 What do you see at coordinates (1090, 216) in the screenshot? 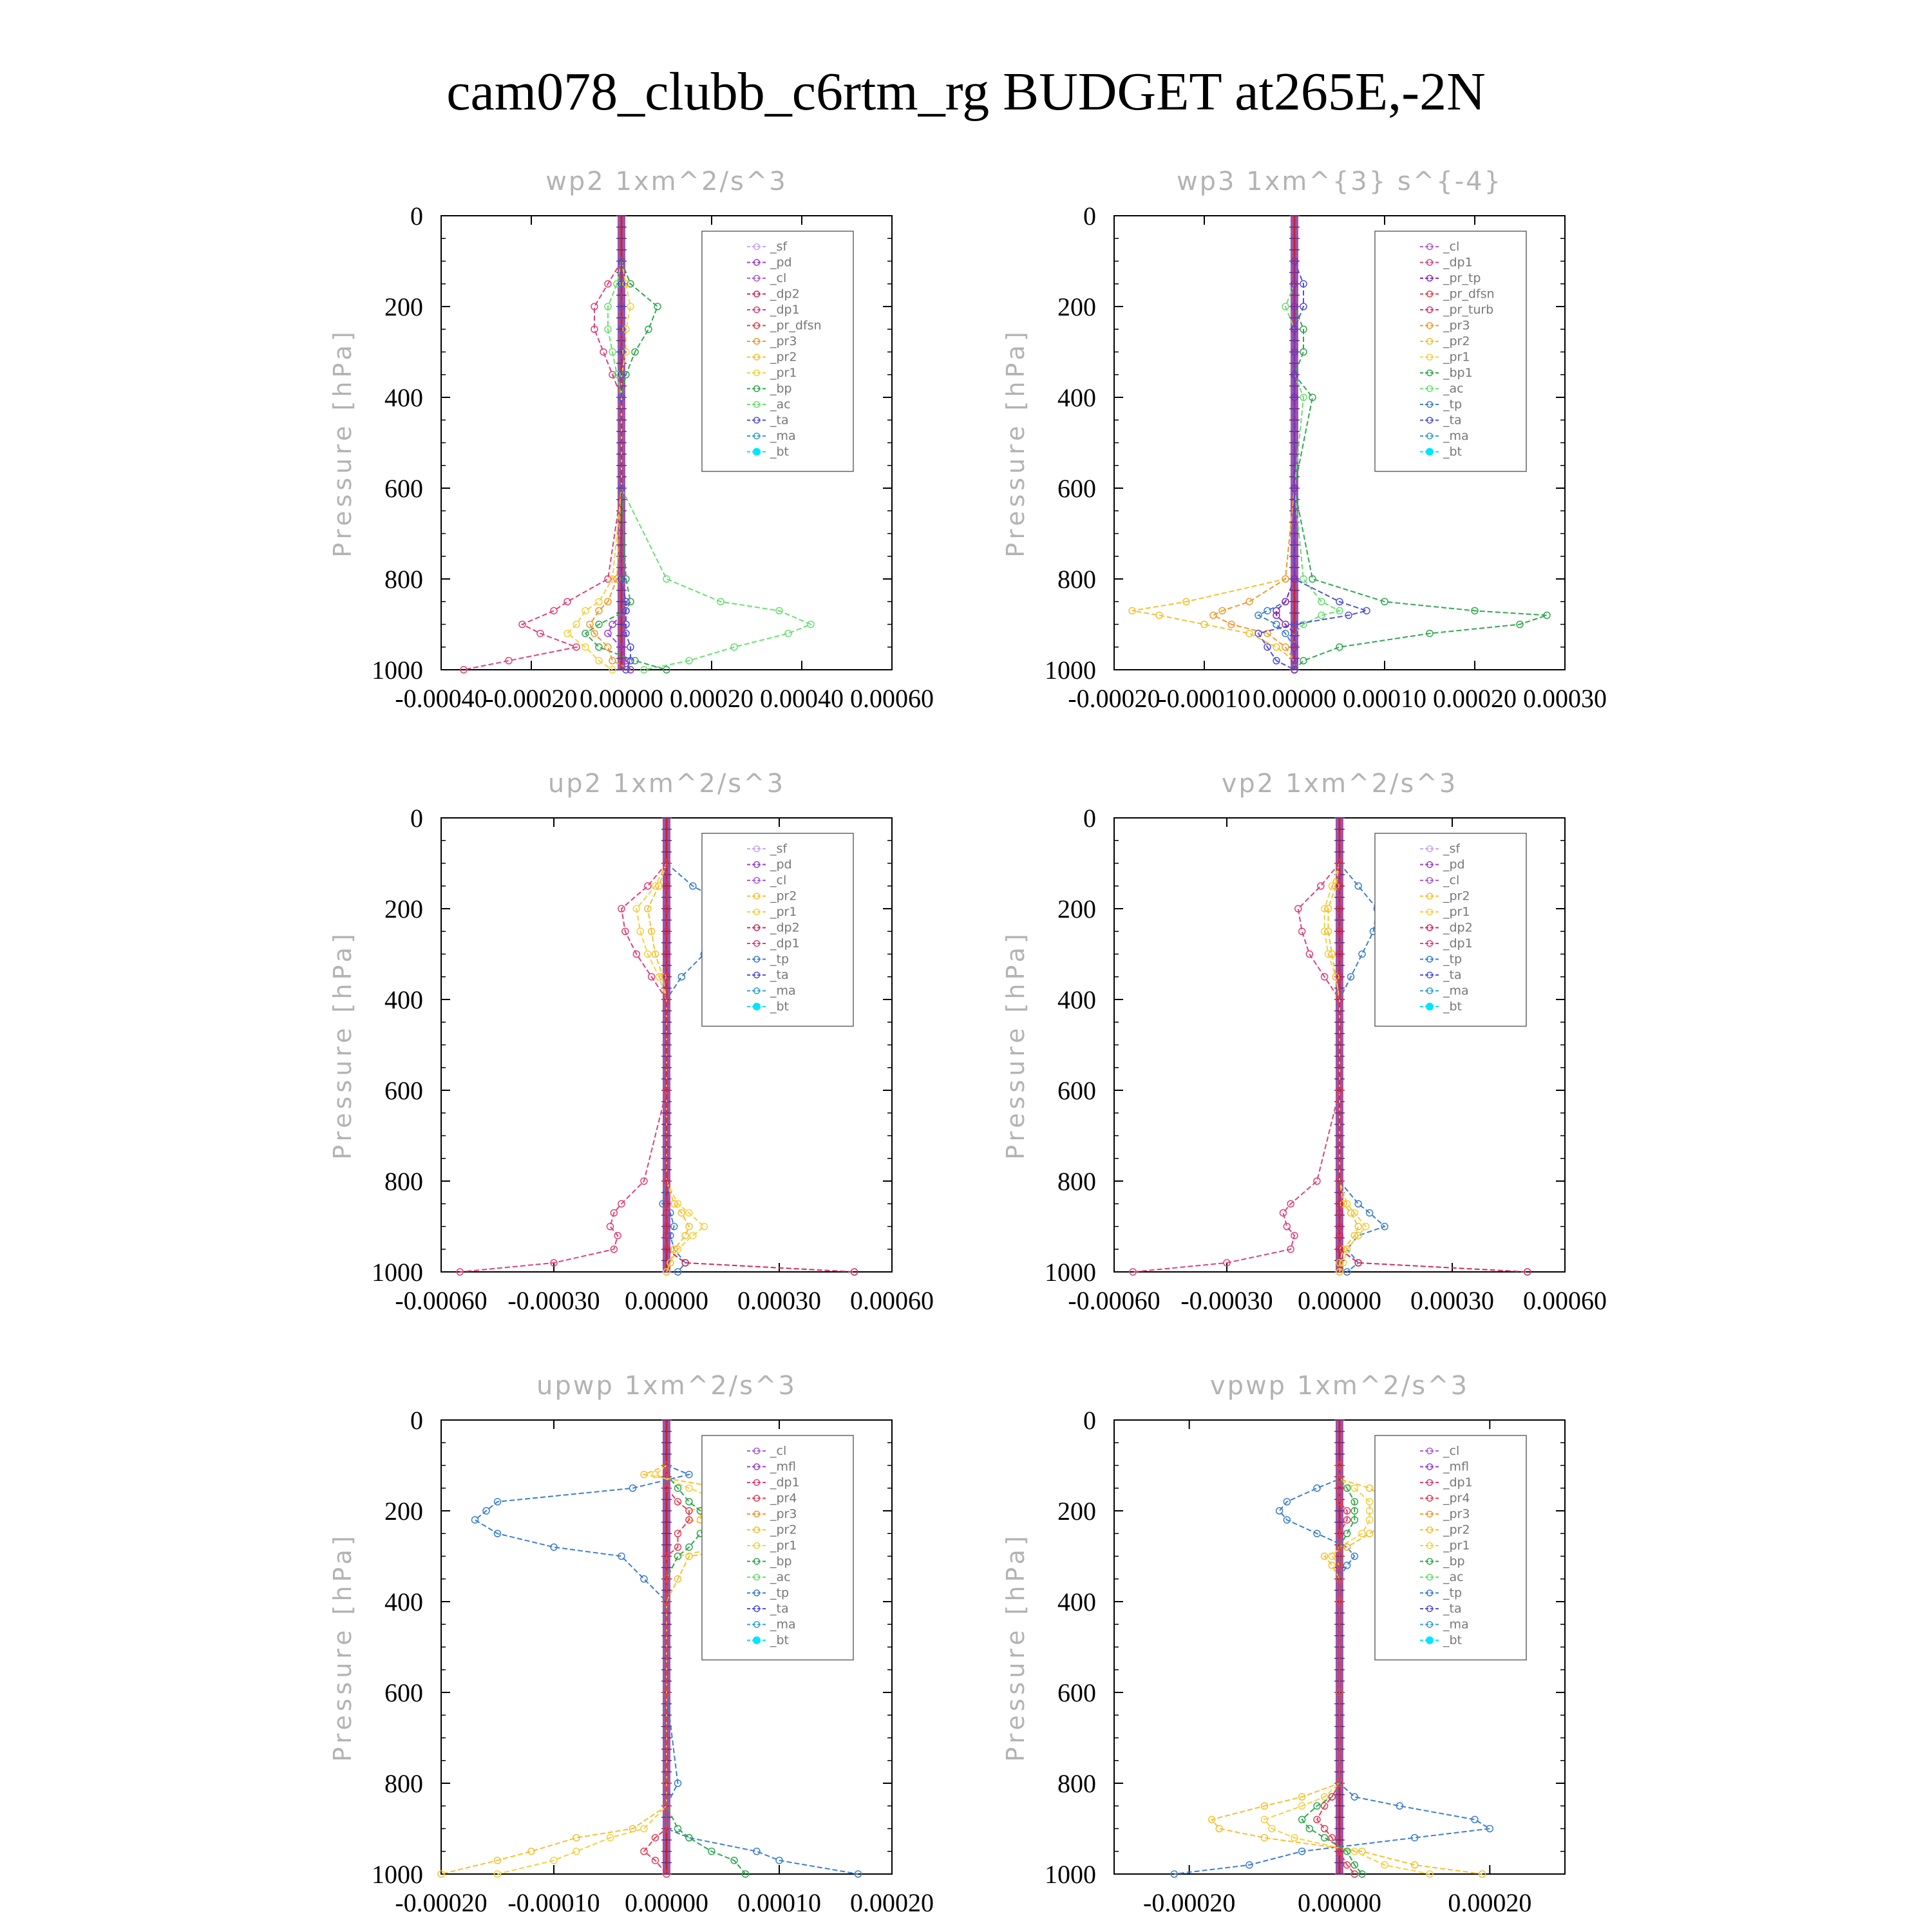
I see `y-tick-label: 0` at bounding box center [1090, 216].